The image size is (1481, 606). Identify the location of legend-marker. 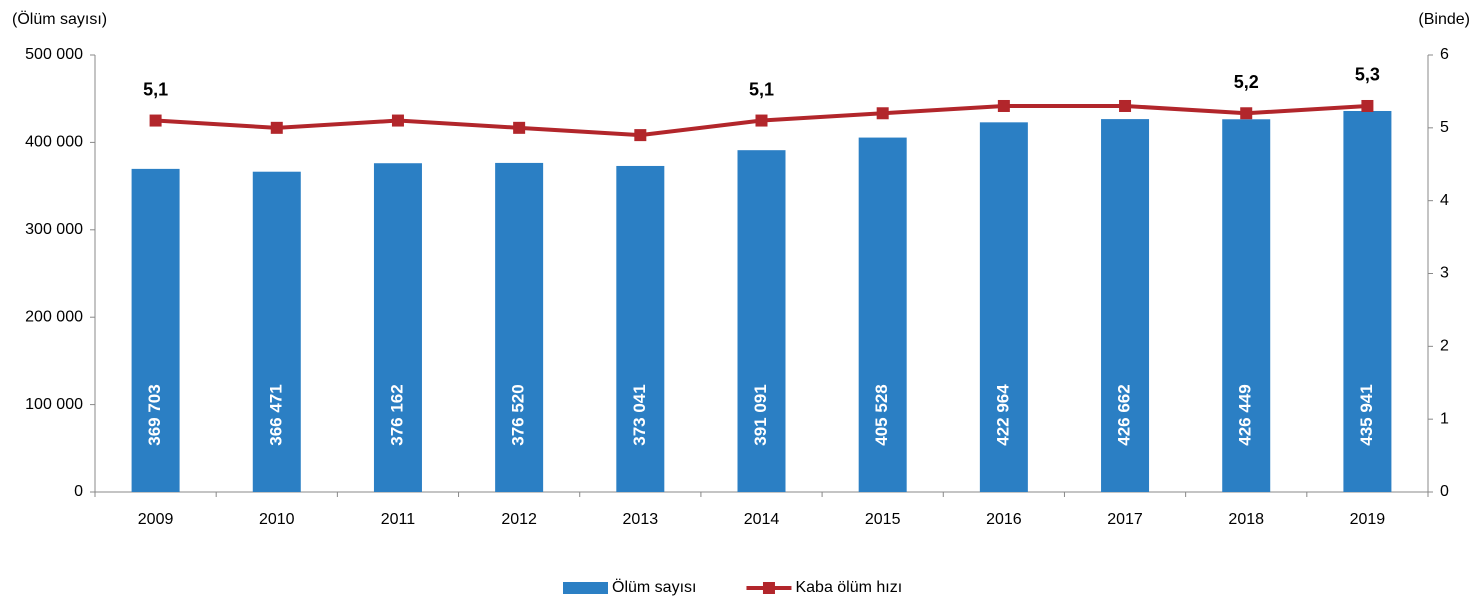
(768, 588).